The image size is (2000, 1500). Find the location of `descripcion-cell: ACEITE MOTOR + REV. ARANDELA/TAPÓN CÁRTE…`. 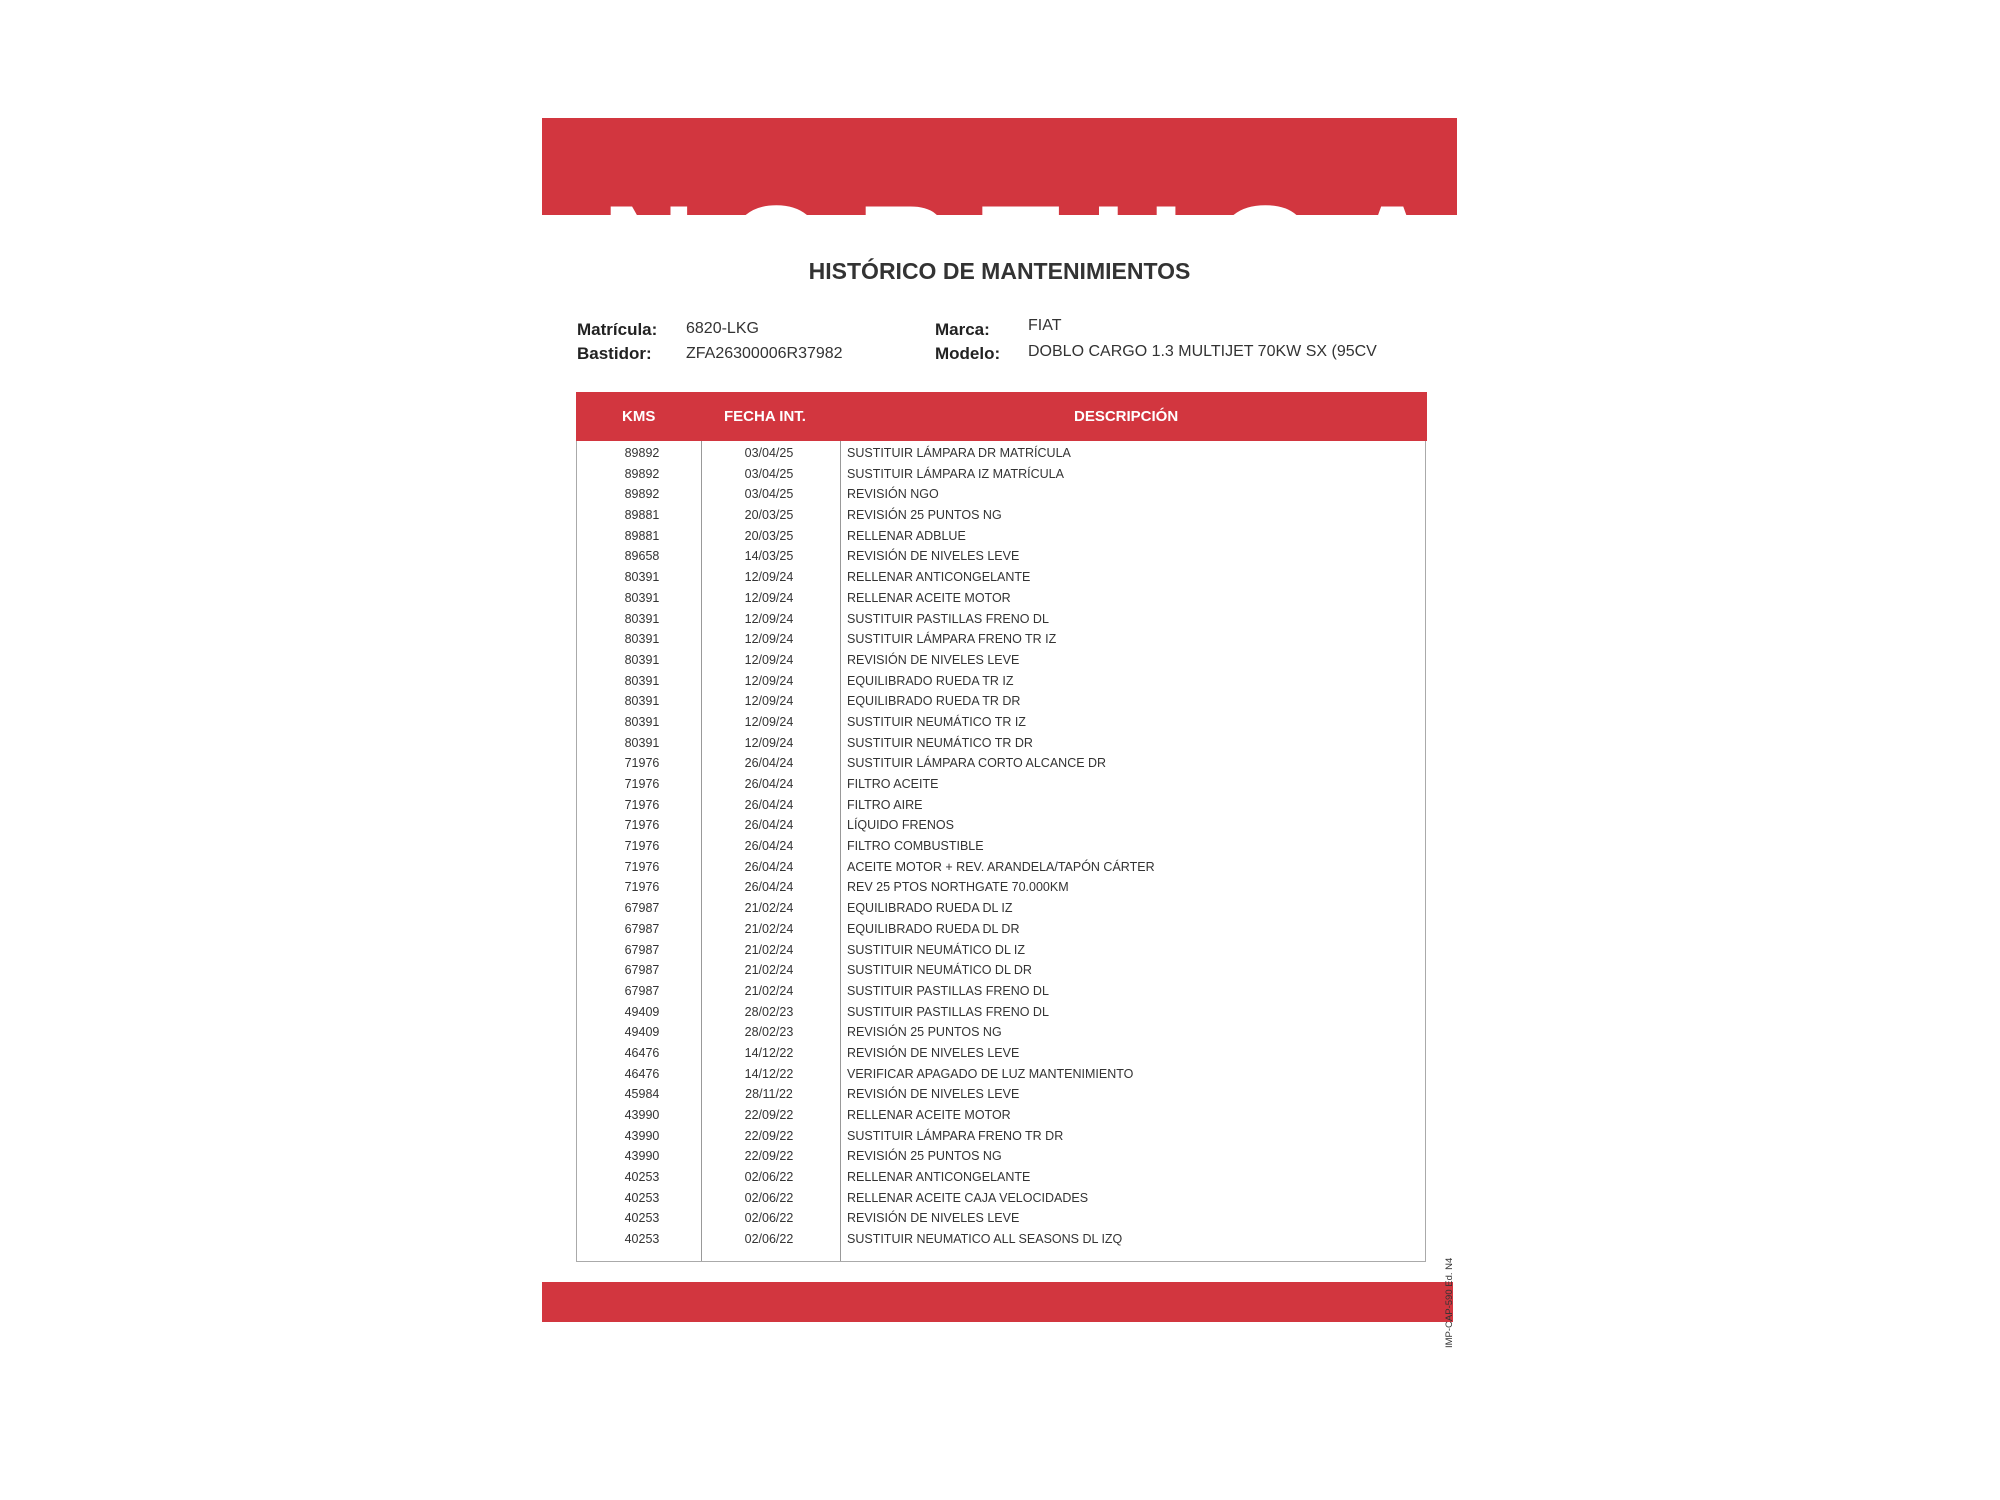

descripcion-cell: ACEITE MOTOR + REV. ARANDELA/TAPÓN CÁRTE… is located at coordinates (1001, 866).